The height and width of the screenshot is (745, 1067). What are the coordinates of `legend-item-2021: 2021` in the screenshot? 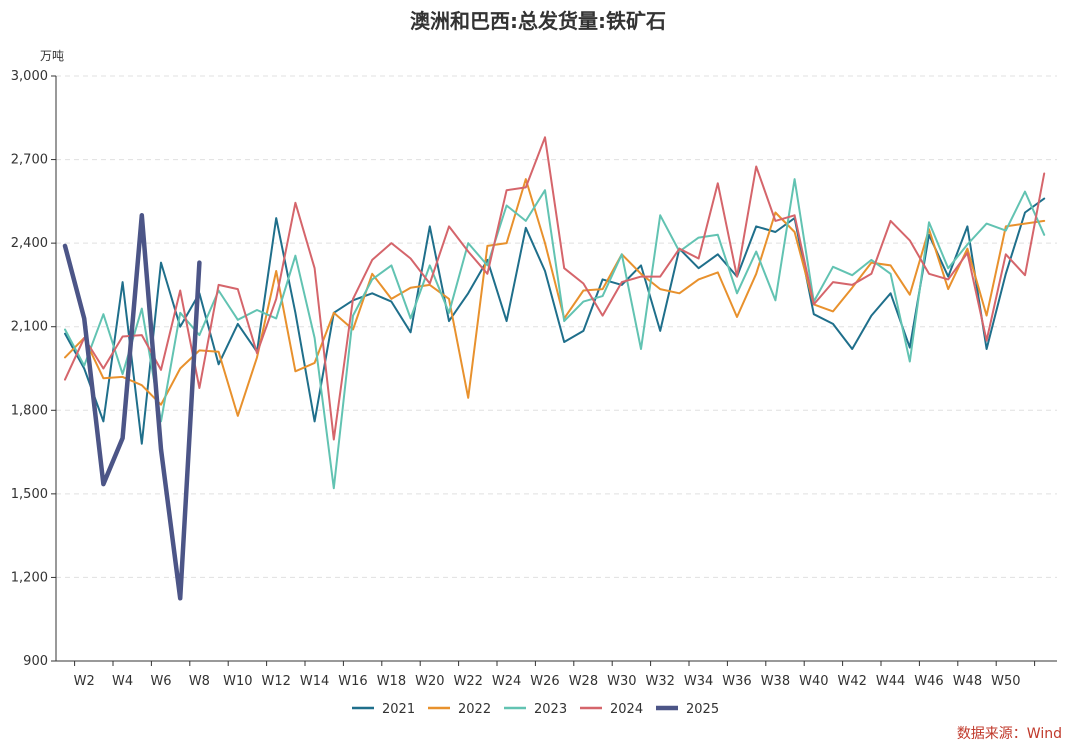 It's located at (383, 709).